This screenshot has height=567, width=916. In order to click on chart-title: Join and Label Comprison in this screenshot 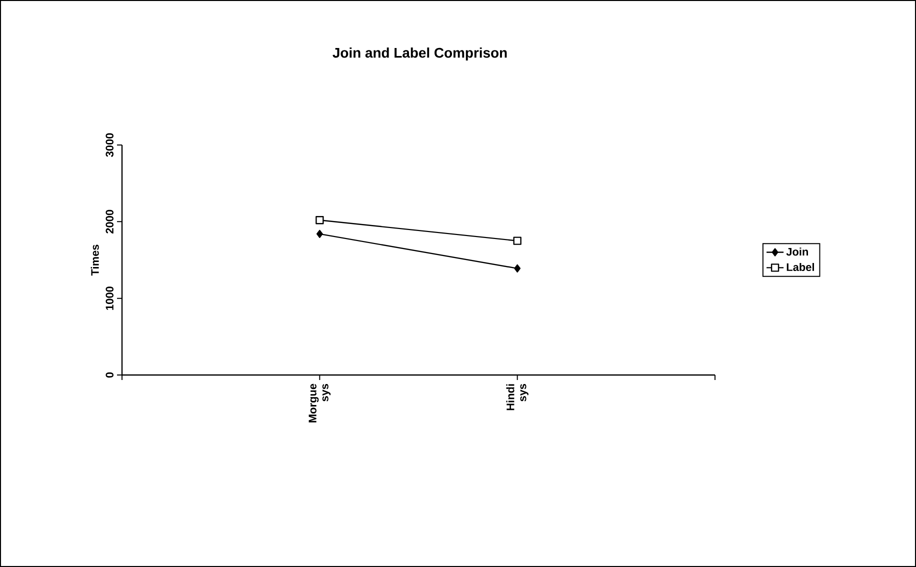, I will do `click(419, 53)`.